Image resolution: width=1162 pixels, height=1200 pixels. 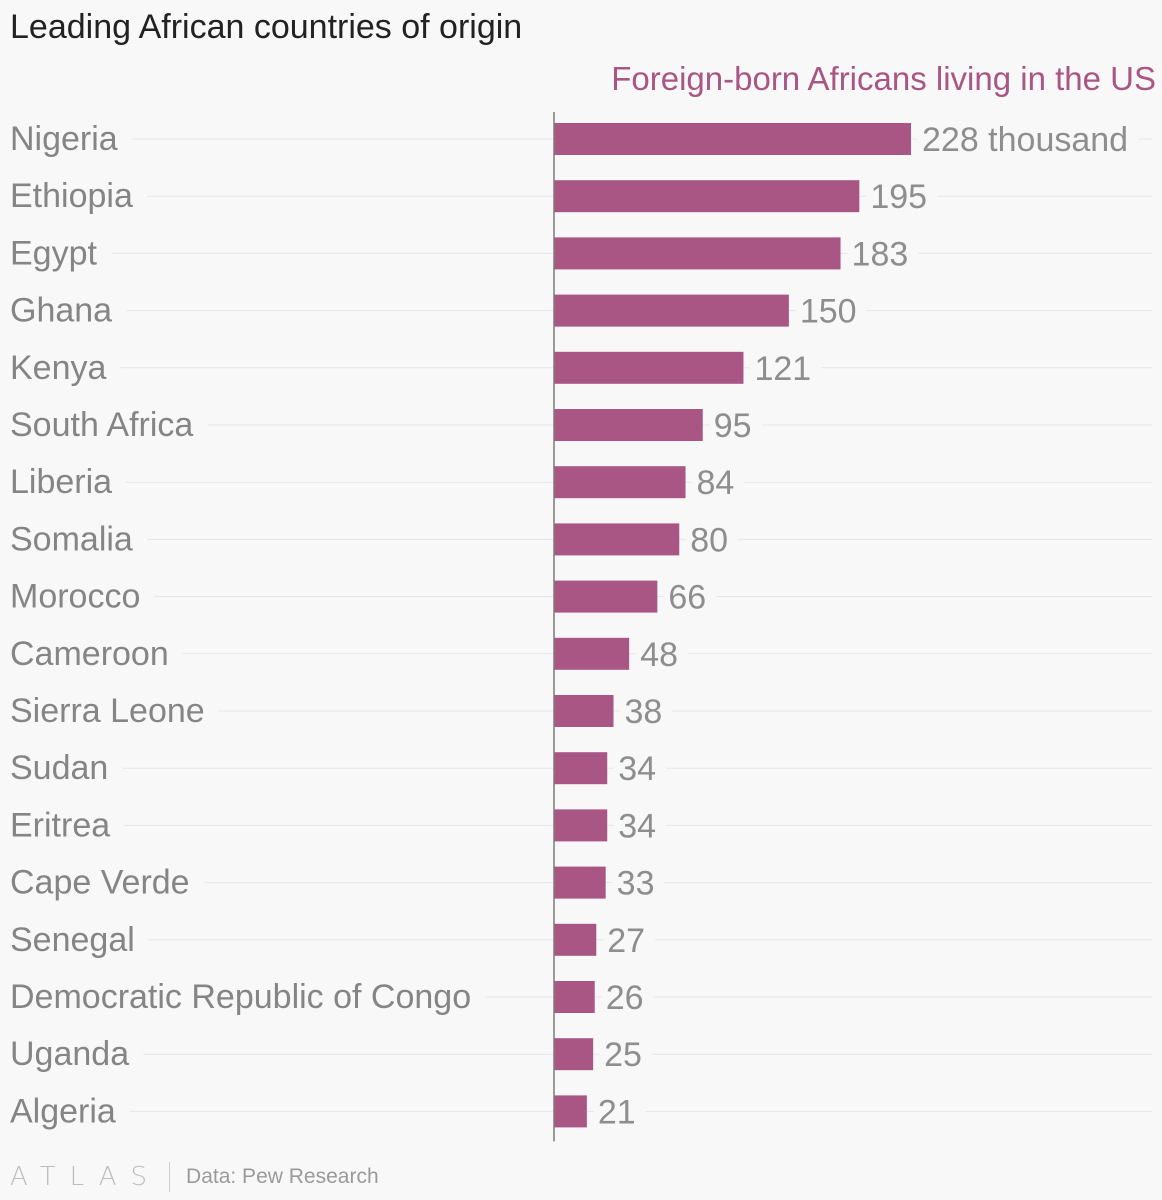 I want to click on category-label: Ghana, so click(x=61, y=311).